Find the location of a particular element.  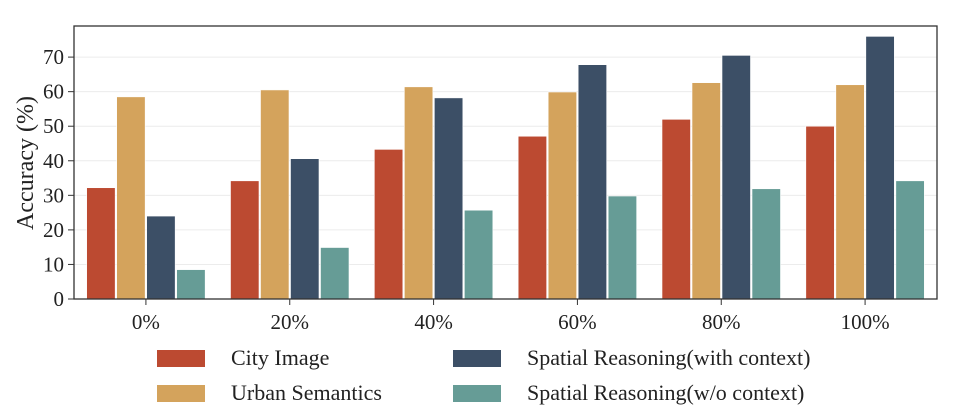

legend-item-spatial-with-context: Spatial Reasoning(with context) is located at coordinates (632, 358).